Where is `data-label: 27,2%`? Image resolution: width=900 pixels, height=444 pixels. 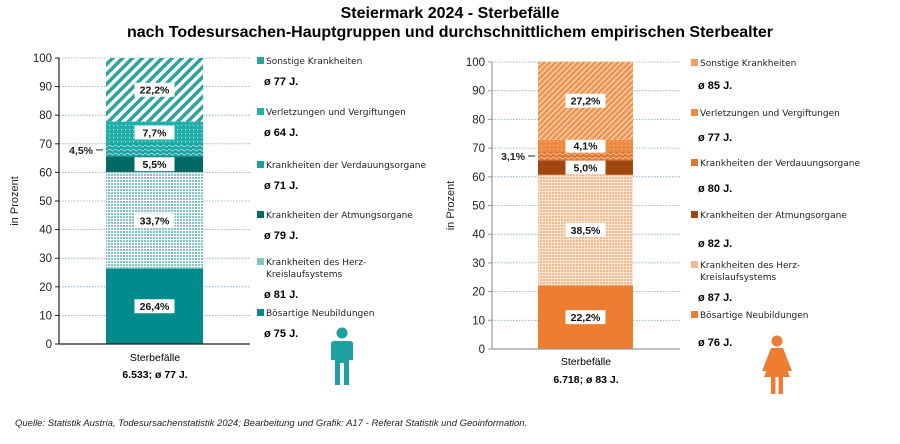 data-label: 27,2% is located at coordinates (586, 102).